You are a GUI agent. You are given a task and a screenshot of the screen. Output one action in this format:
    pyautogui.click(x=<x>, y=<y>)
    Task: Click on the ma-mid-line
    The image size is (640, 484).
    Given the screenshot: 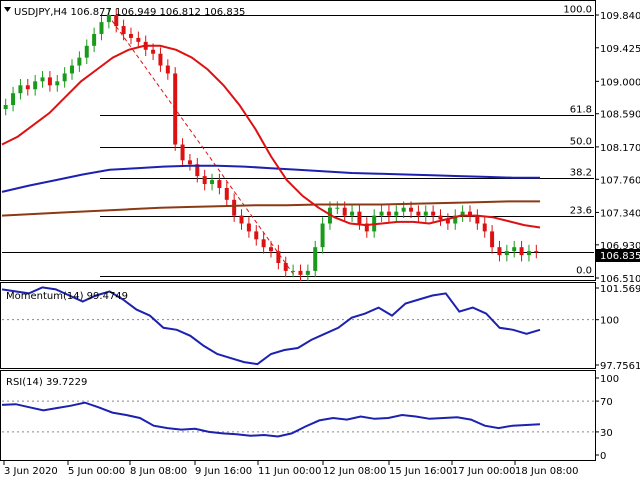 What is the action you would take?
    pyautogui.click(x=270, y=178)
    